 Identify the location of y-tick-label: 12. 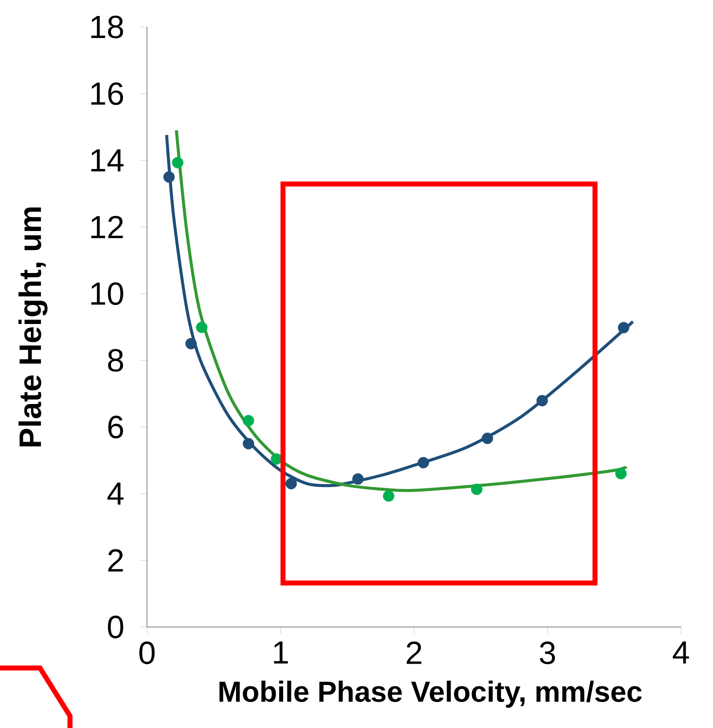
(107, 227).